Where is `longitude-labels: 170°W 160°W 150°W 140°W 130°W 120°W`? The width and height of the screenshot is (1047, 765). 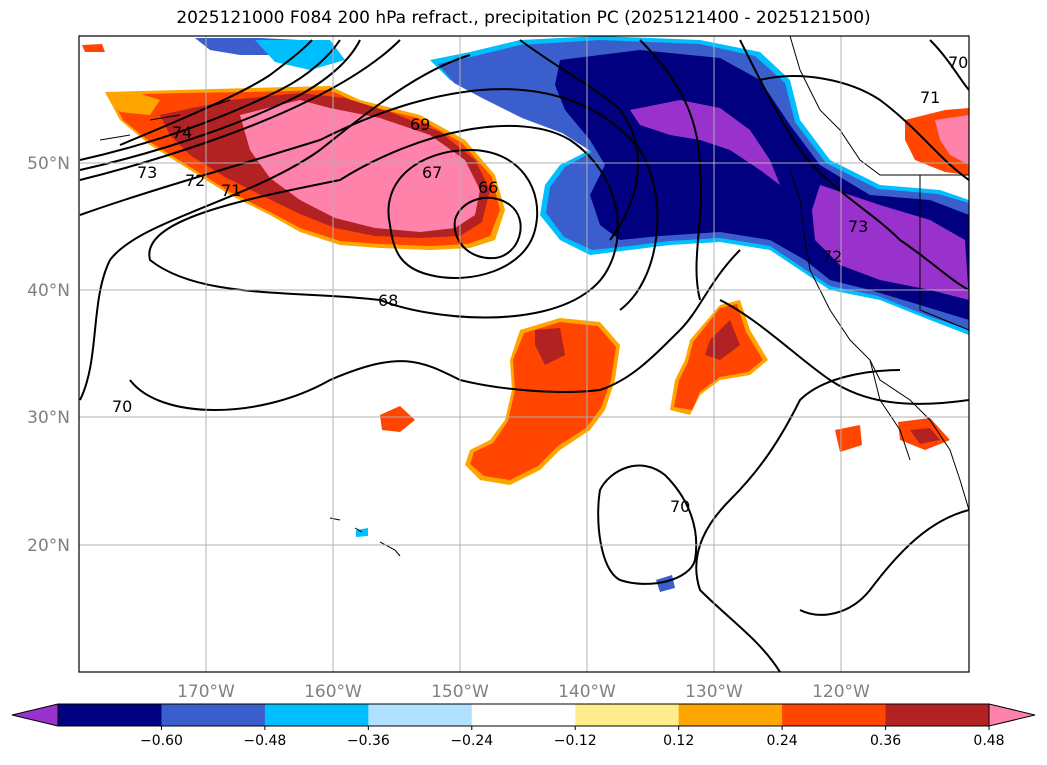 longitude-labels: 170°W 160°W 150°W 140°W 130°W 120°W is located at coordinates (523, 692).